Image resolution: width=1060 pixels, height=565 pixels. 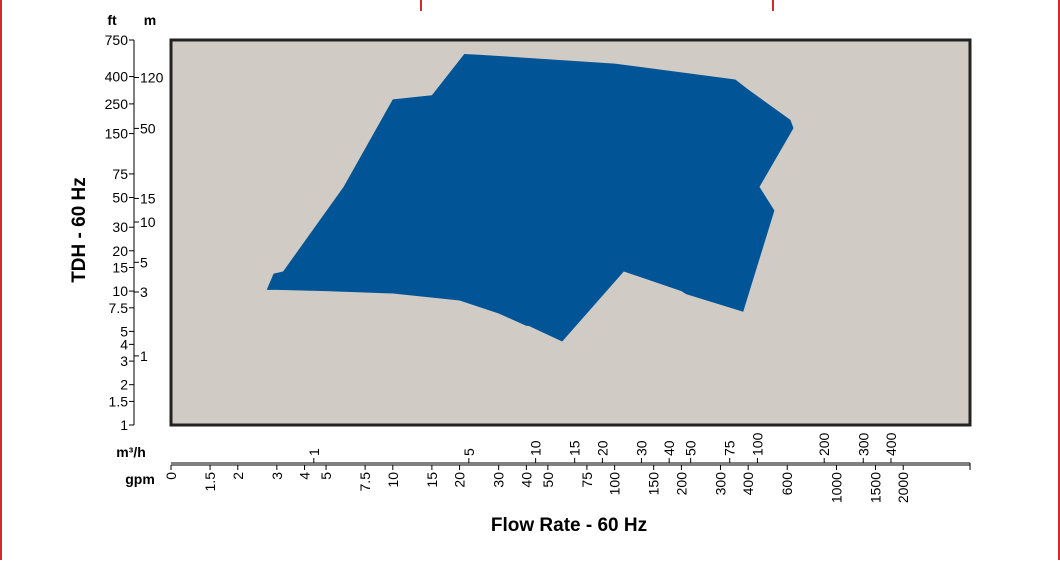 I want to click on x-m3h-tick-label: 100, so click(x=757, y=444).